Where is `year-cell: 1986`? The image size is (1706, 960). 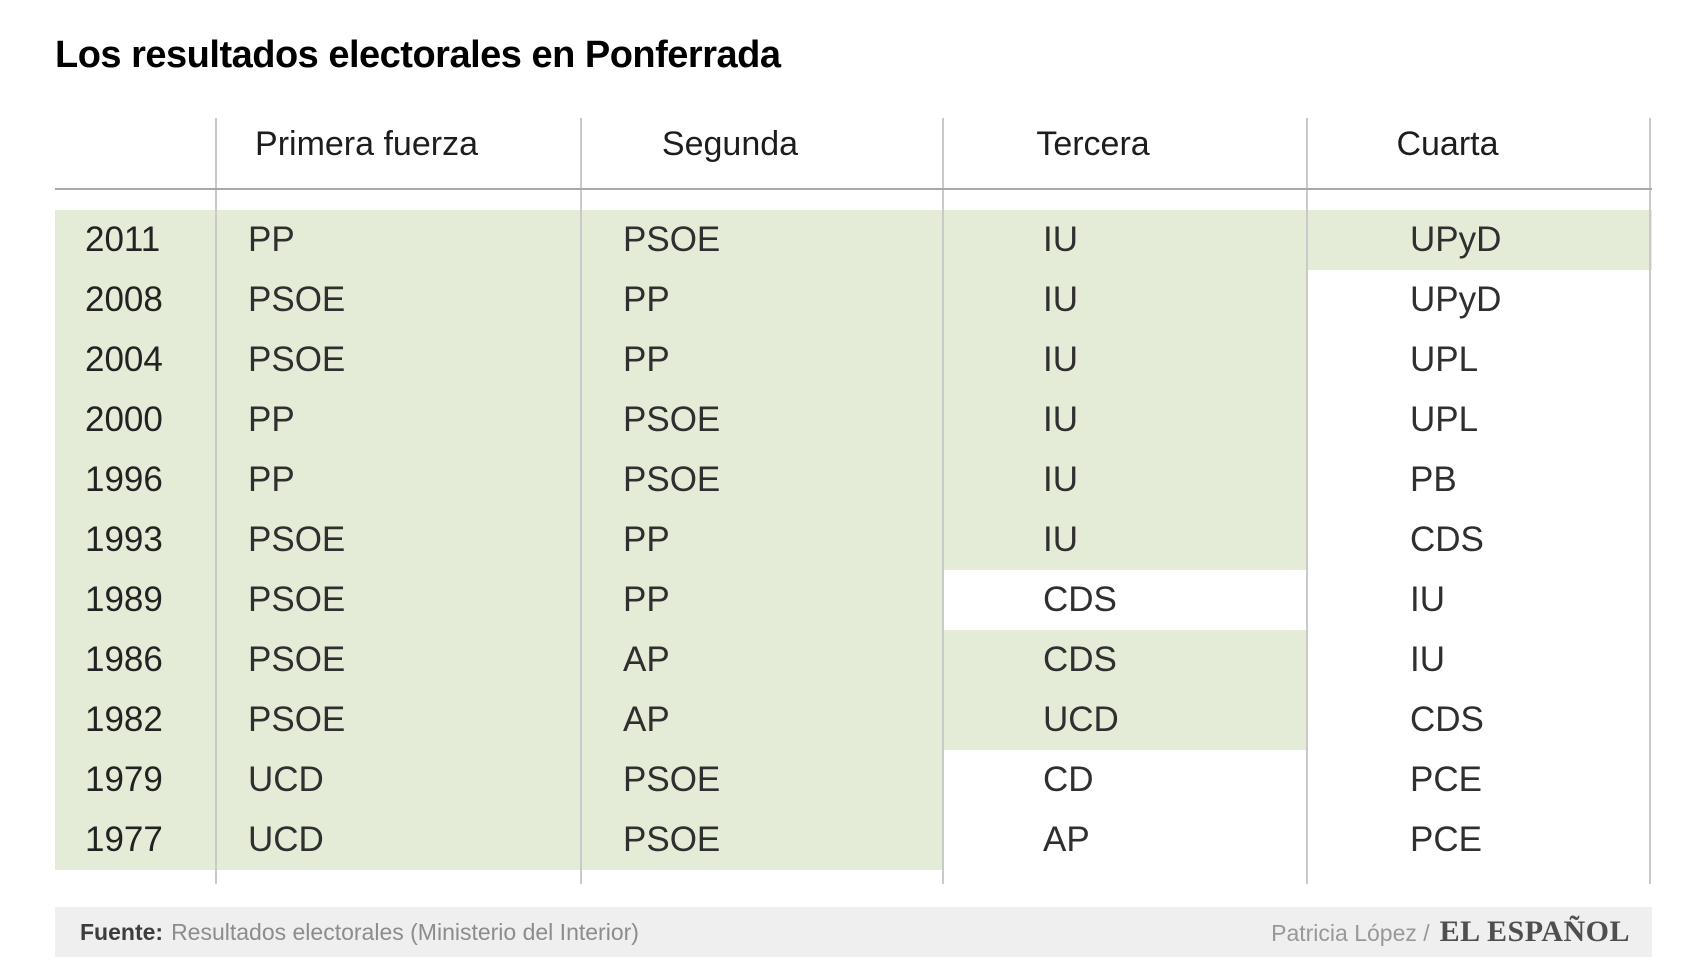 year-cell: 1986 is located at coordinates (135, 660).